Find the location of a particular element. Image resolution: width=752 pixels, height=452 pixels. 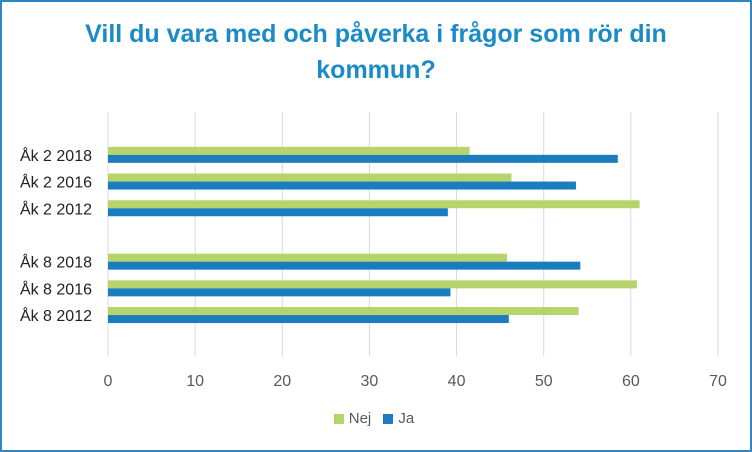

category-label: Åk 8 2012 is located at coordinates (56, 315).